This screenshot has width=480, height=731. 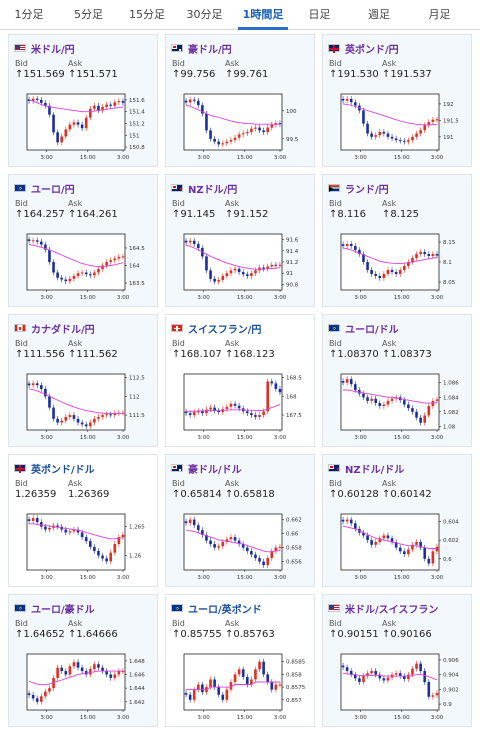 What do you see at coordinates (210, 50) in the screenshot?
I see `currency-pair-name: 豪ドル/円` at bounding box center [210, 50].